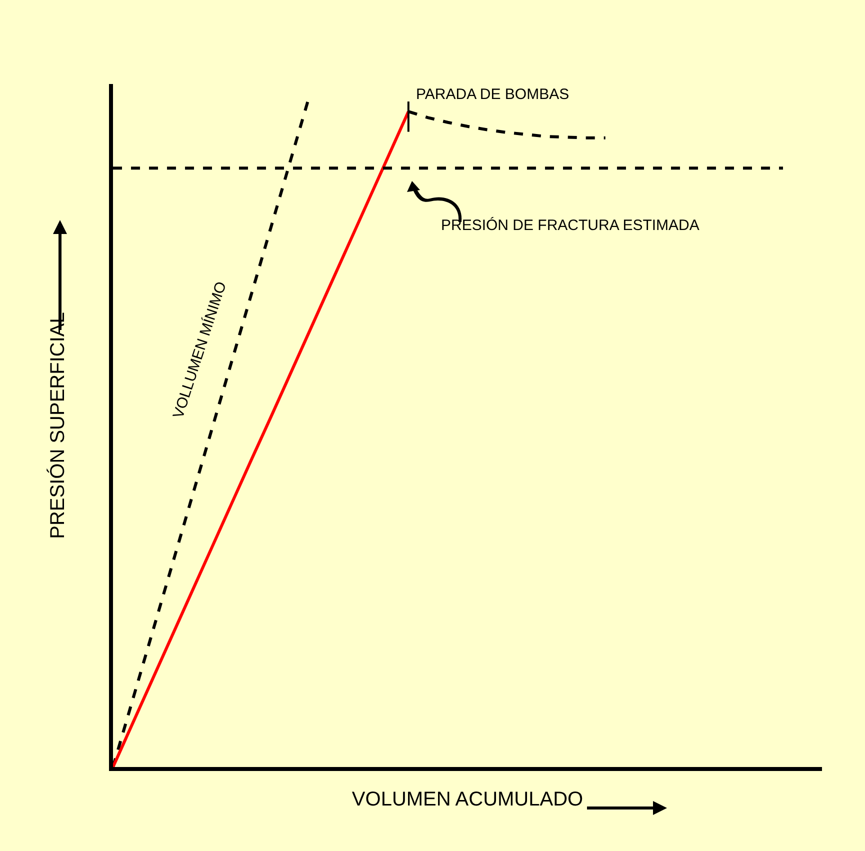  I want to click on annotation: PARADA DE BOMBAS, so click(493, 94).